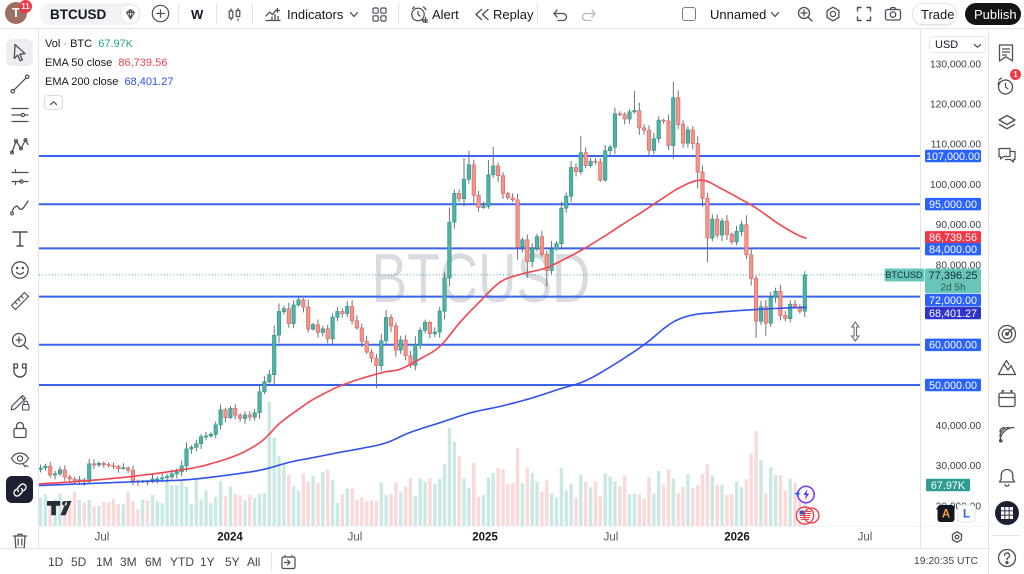  What do you see at coordinates (959, 426) in the screenshot?
I see `svg-text: 40,000.00` at bounding box center [959, 426].